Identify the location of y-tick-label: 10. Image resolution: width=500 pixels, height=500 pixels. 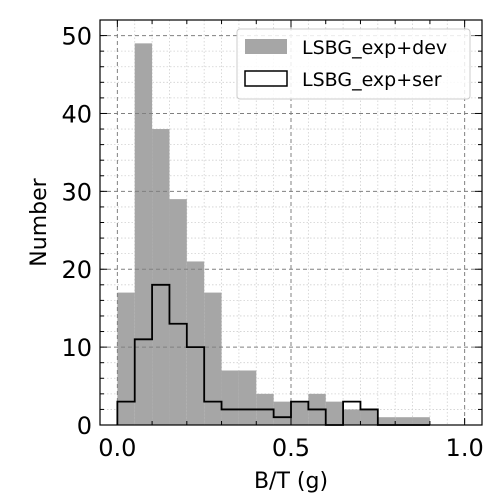
(76, 348).